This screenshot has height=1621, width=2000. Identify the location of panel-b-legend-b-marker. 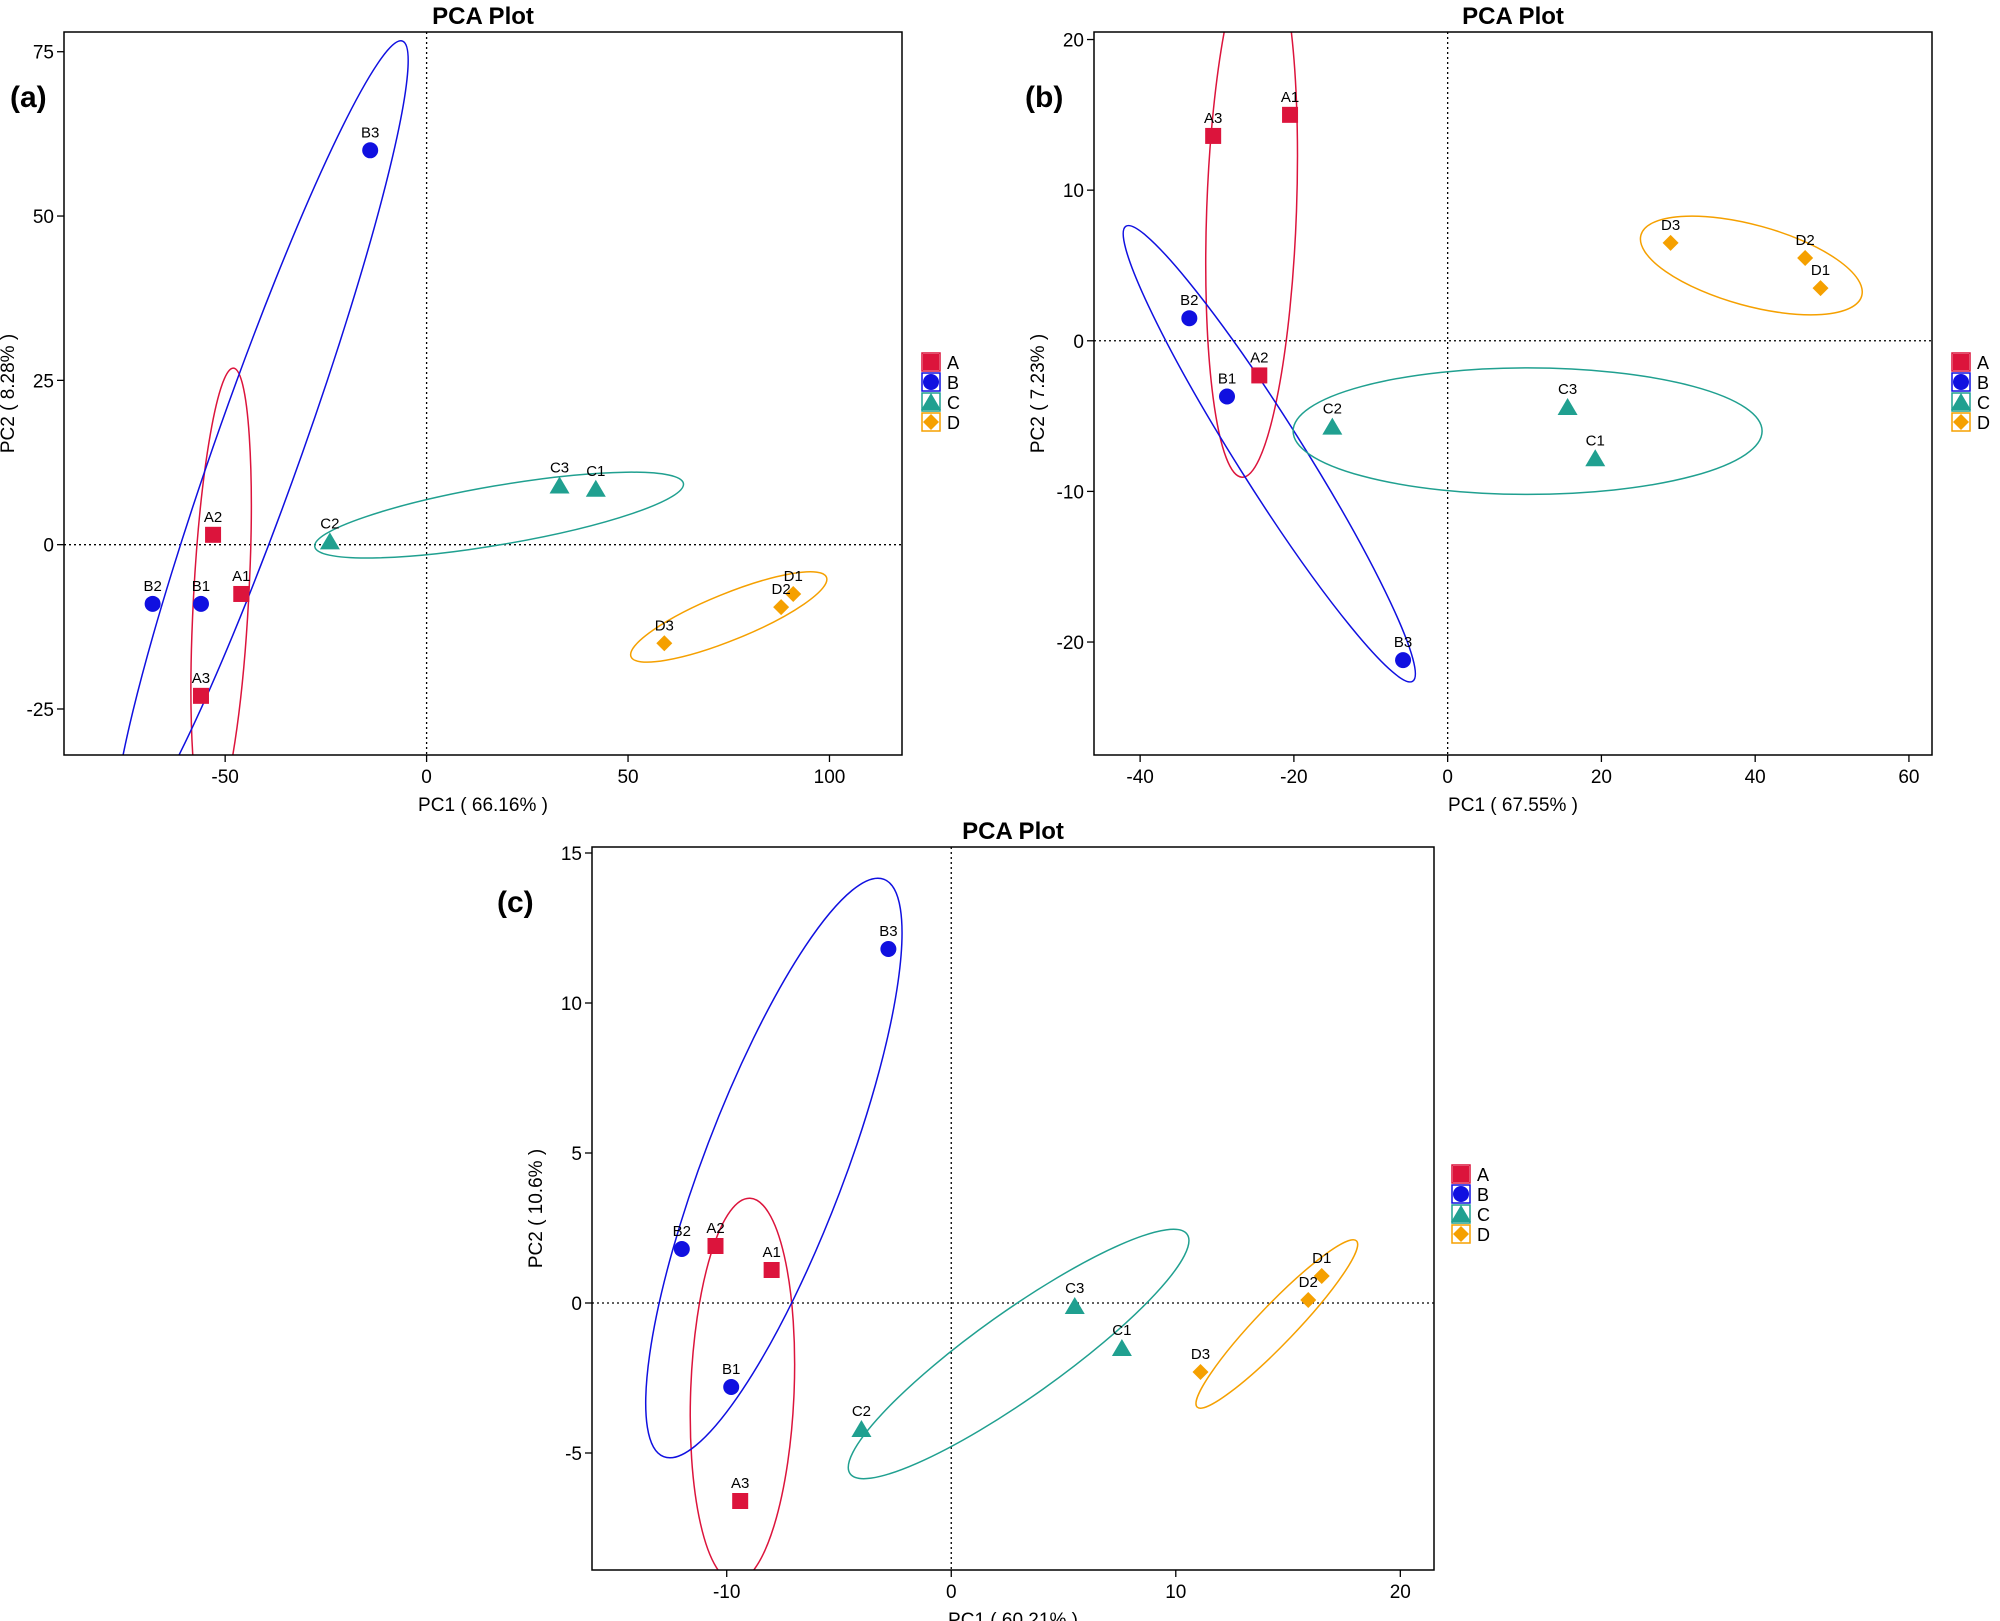
(1961, 382).